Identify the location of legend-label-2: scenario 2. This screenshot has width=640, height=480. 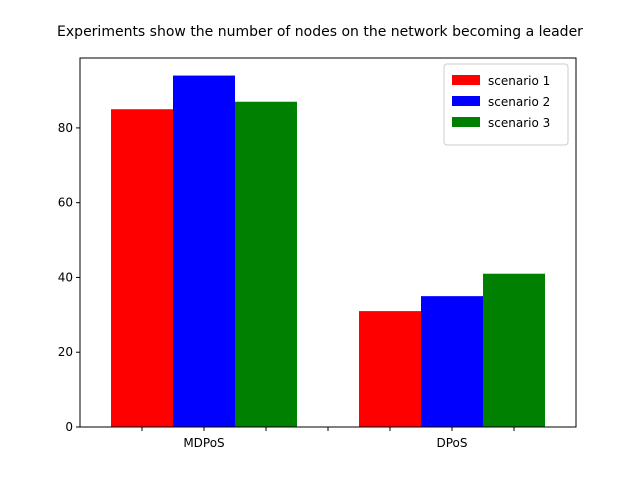
(519, 102).